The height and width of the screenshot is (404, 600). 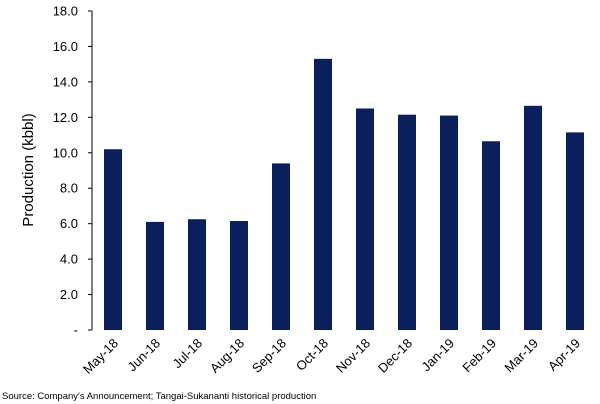 I want to click on x-tick-label: Jul-18, so click(x=187, y=354).